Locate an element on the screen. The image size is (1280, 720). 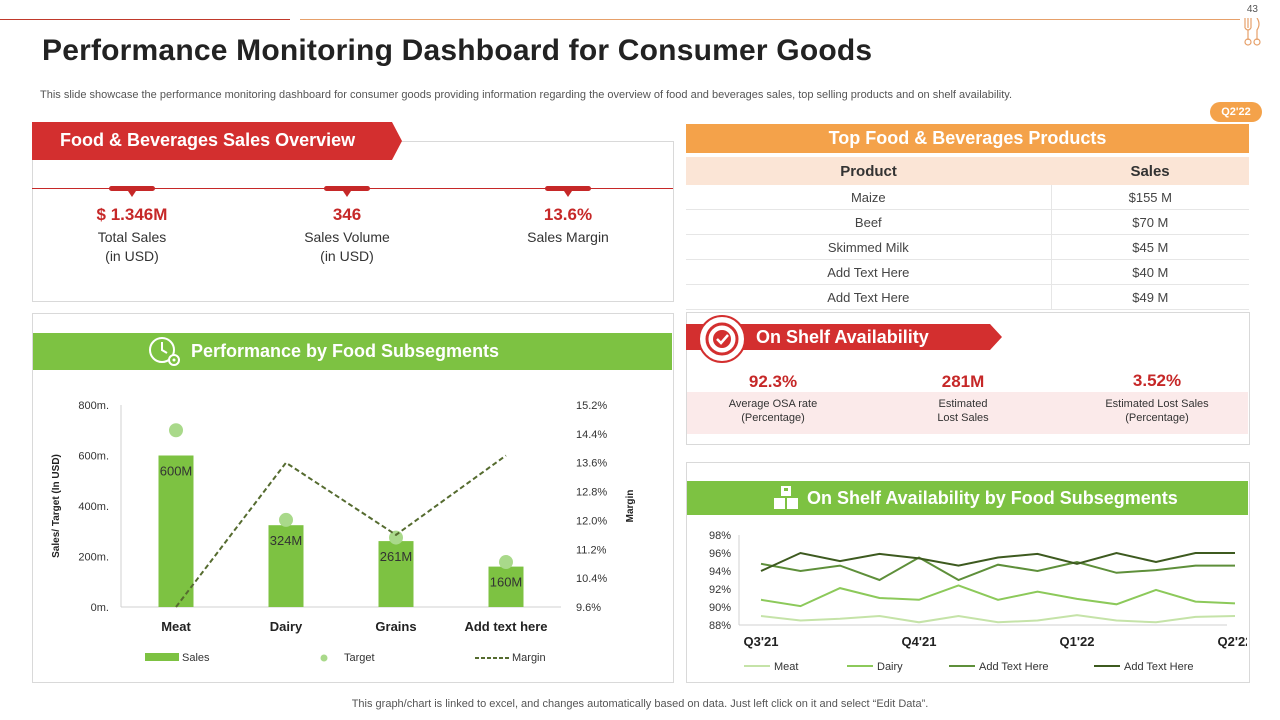
legend-label-target: Target is located at coordinates (359, 658).